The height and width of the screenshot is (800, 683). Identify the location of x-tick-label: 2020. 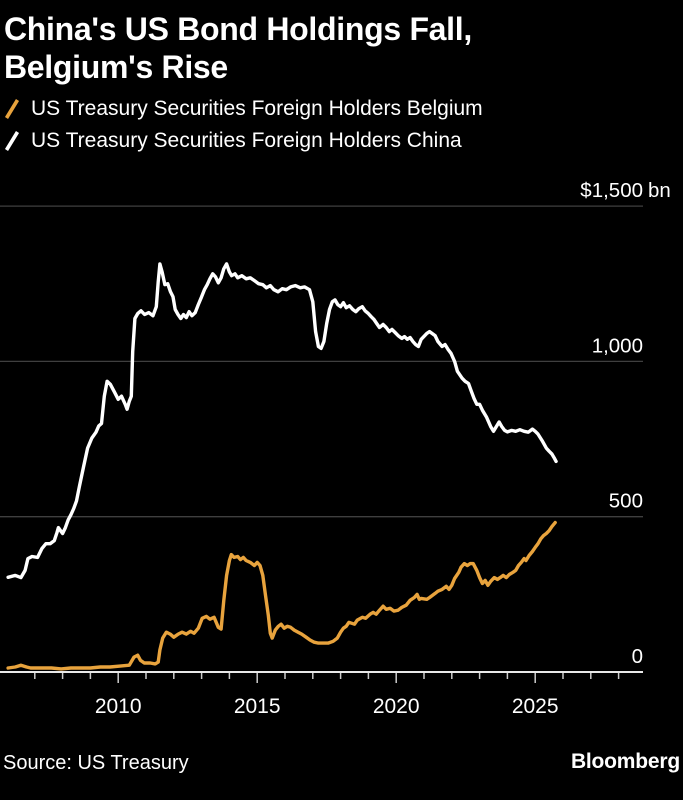
(396, 706).